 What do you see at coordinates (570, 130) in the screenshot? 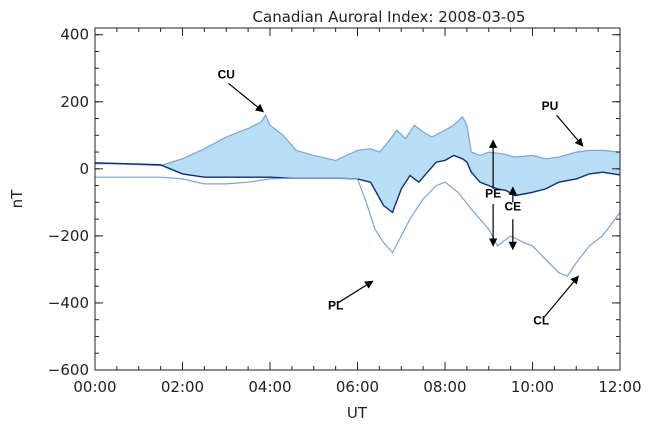
I see `arrow-pu` at bounding box center [570, 130].